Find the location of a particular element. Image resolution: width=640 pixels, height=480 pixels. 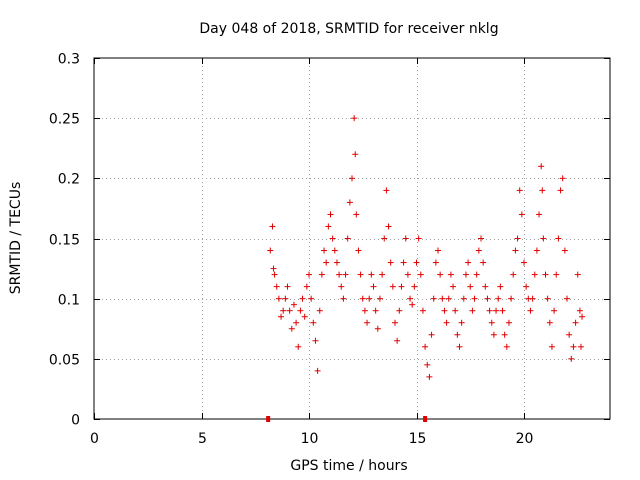

y-tick-label: 0.1 is located at coordinates (69, 301).